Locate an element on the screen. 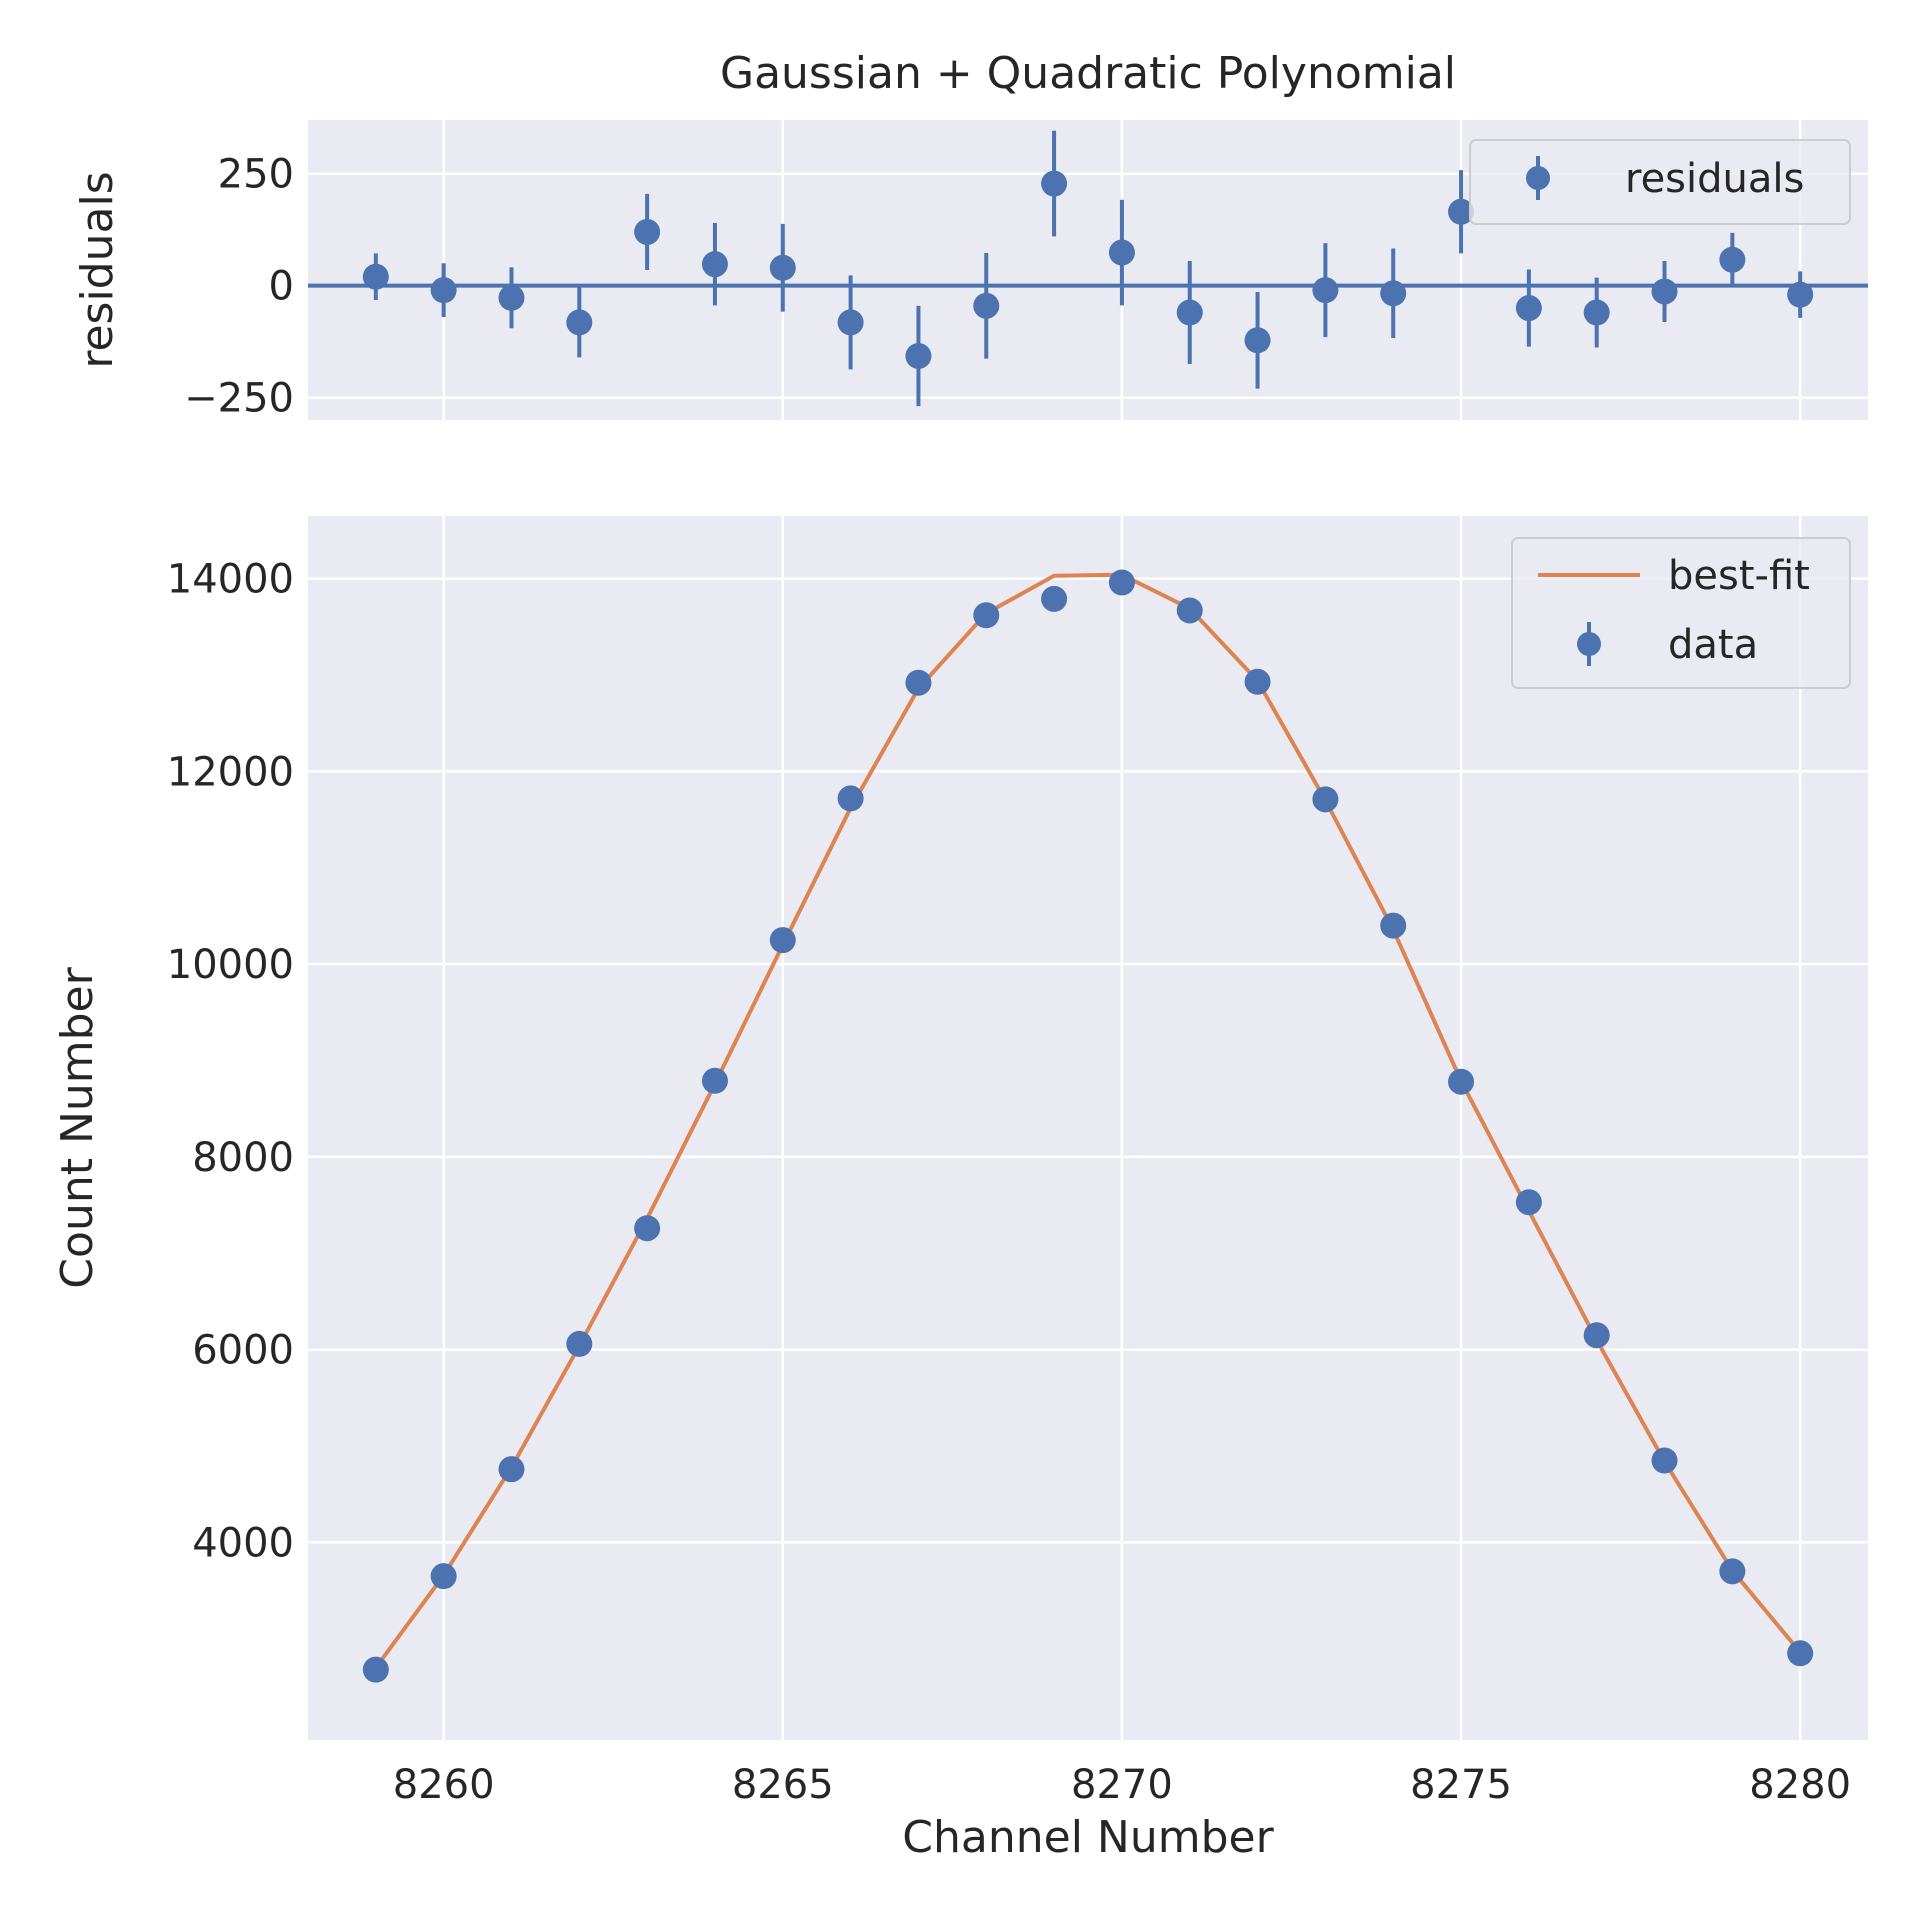 The height and width of the screenshot is (1920, 1920). best-fit-legend-label: best-fit is located at coordinates (1739, 576).